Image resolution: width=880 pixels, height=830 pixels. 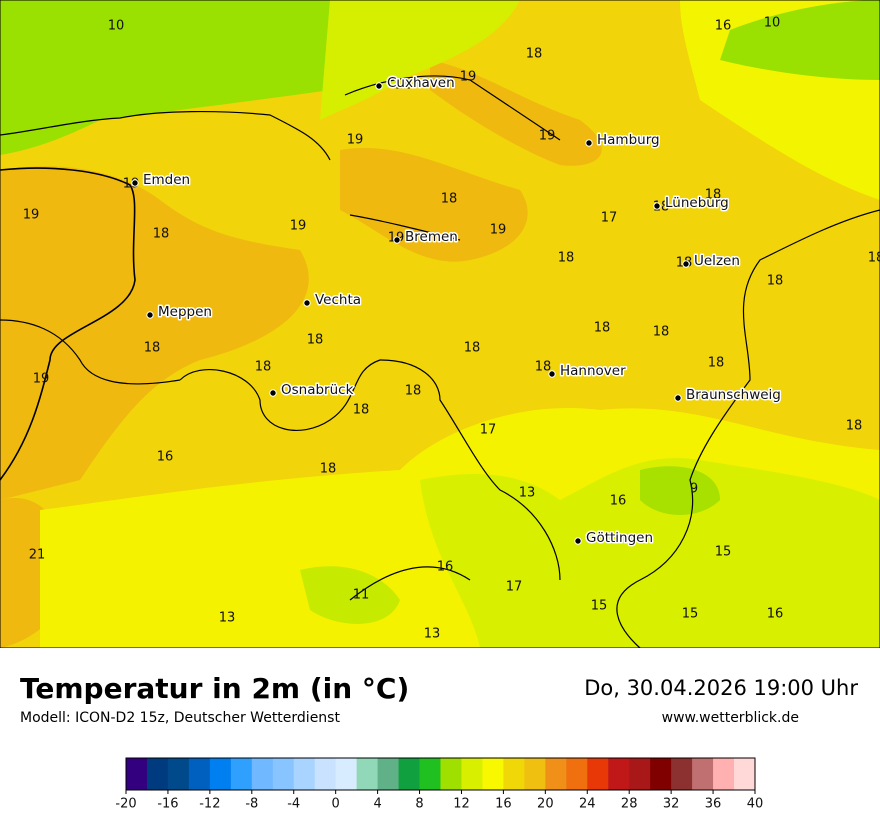 What do you see at coordinates (694, 489) in the screenshot?
I see `temperature-label: 9` at bounding box center [694, 489].